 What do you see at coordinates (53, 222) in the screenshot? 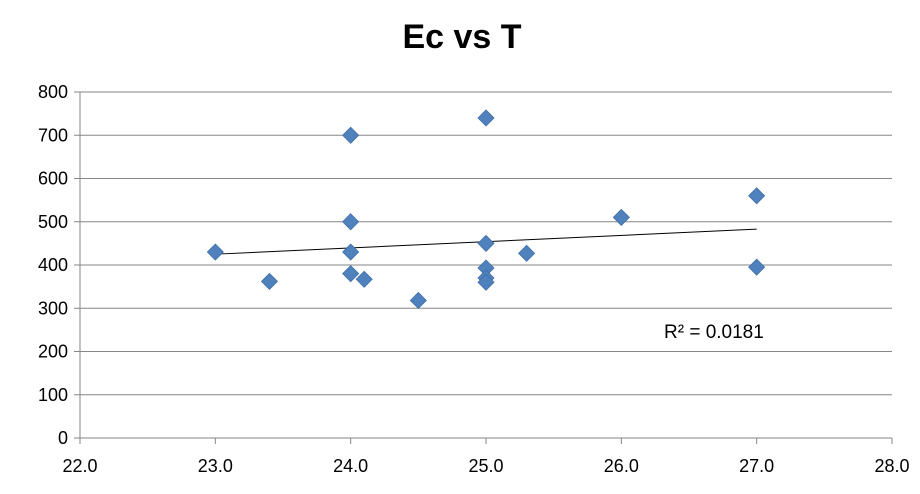
I see `y-tick-label: 500` at bounding box center [53, 222].